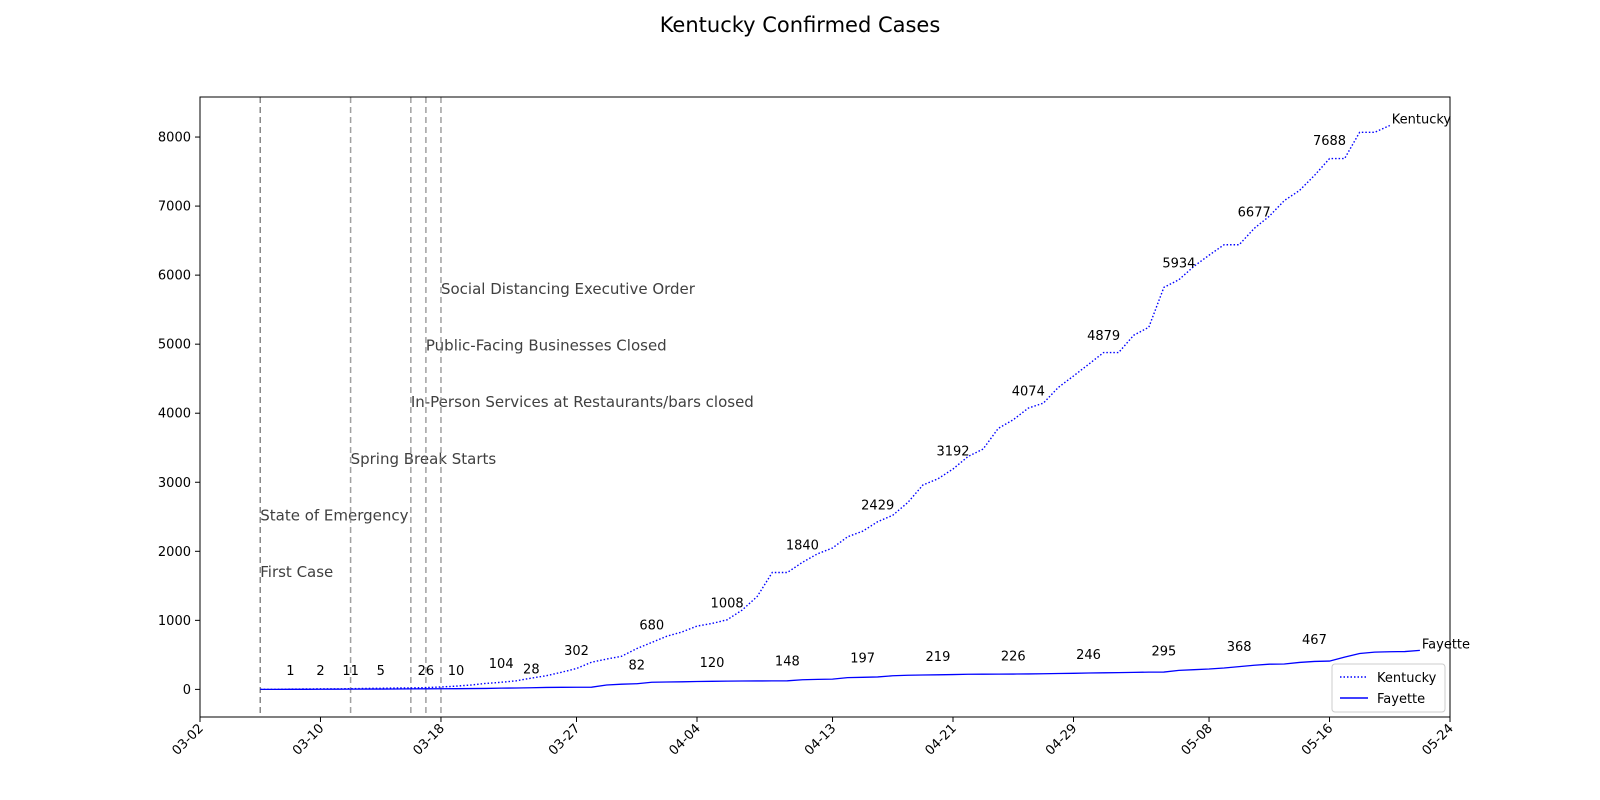  Describe the element at coordinates (456, 671) in the screenshot. I see `data-label: 10` at that location.